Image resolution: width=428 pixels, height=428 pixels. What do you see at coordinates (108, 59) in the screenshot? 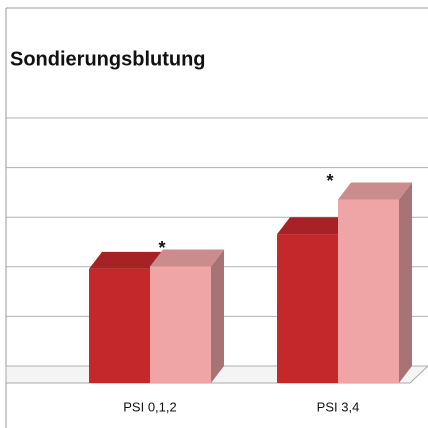
I see `chart-title: Sondierungsblutung` at bounding box center [108, 59].